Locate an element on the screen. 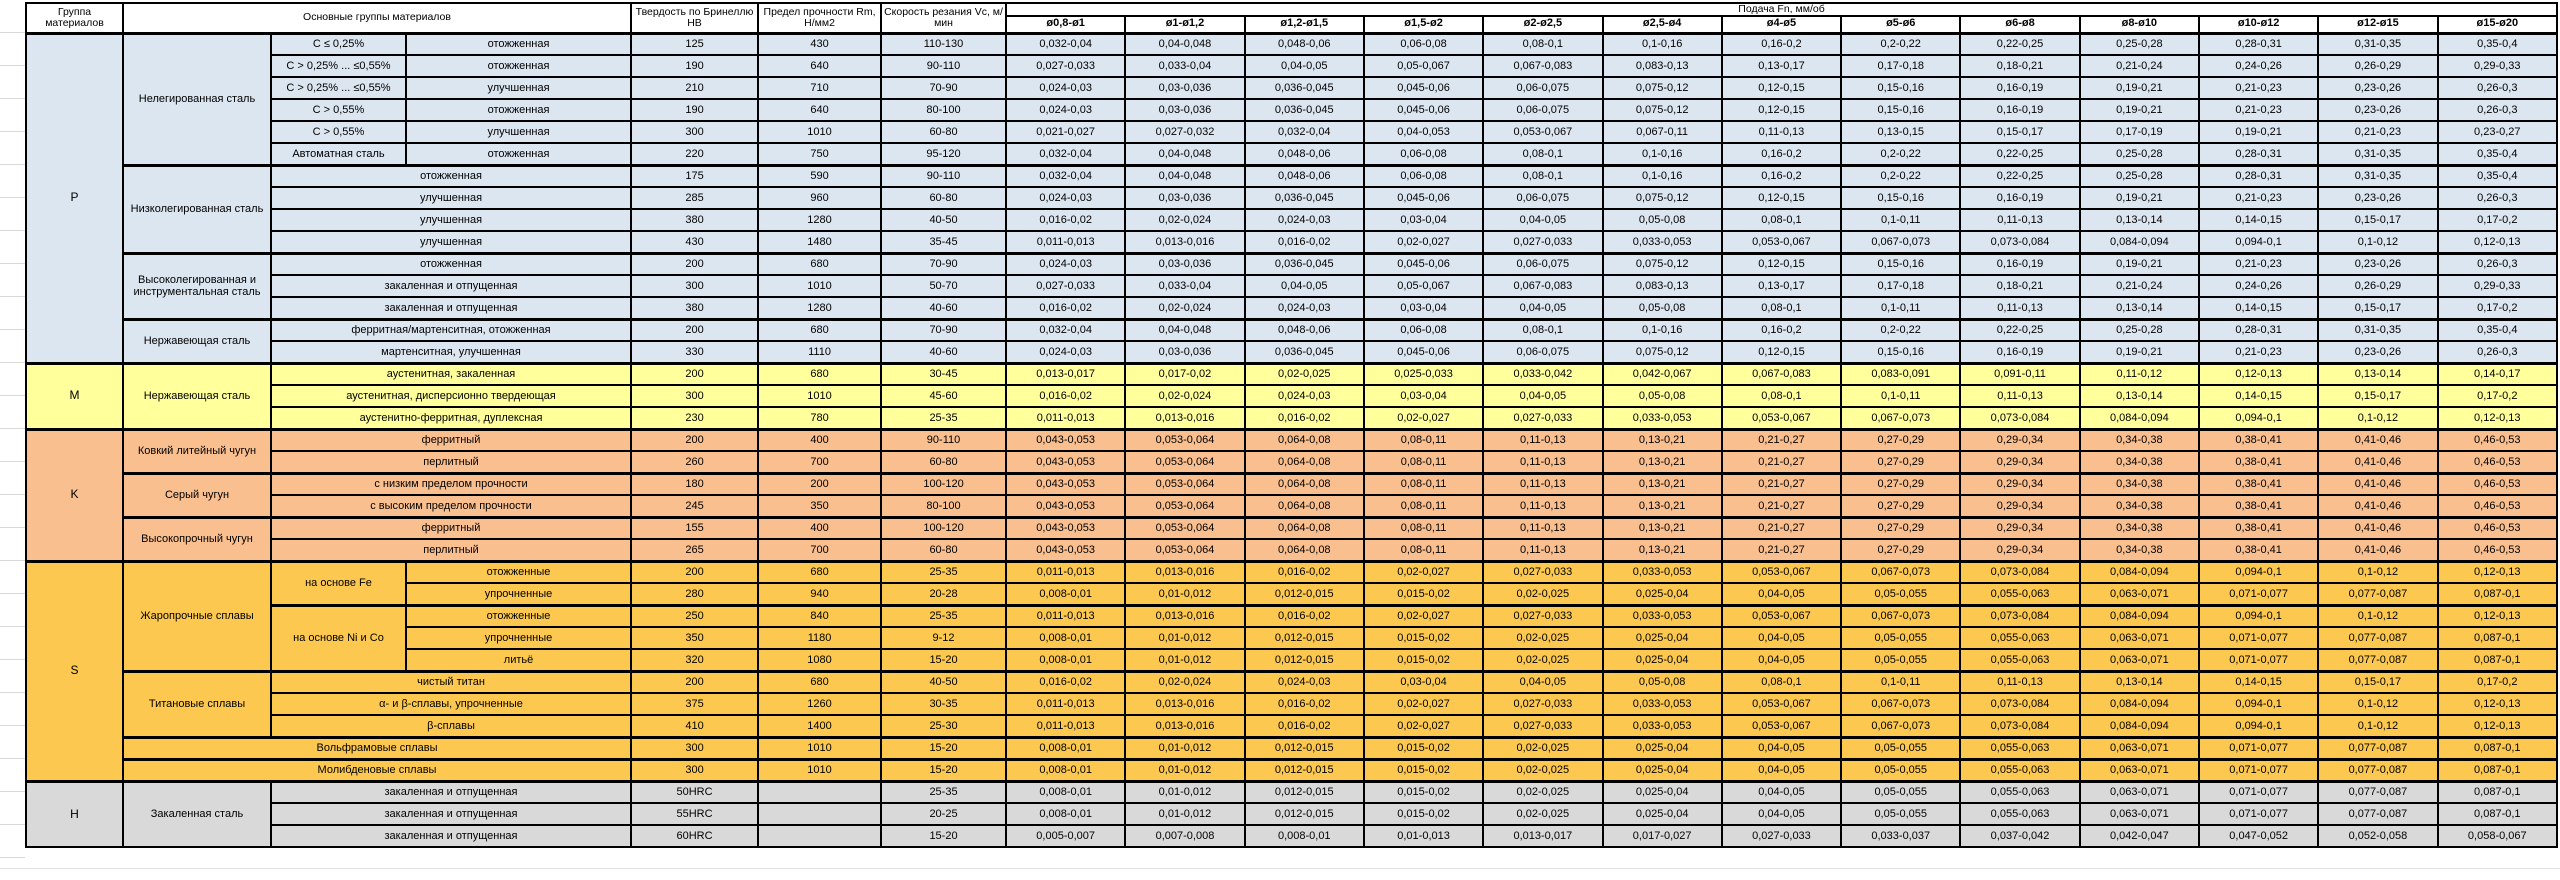 The image size is (2560, 880). feed-cell: 0,017-0,02 is located at coordinates (1185, 374).